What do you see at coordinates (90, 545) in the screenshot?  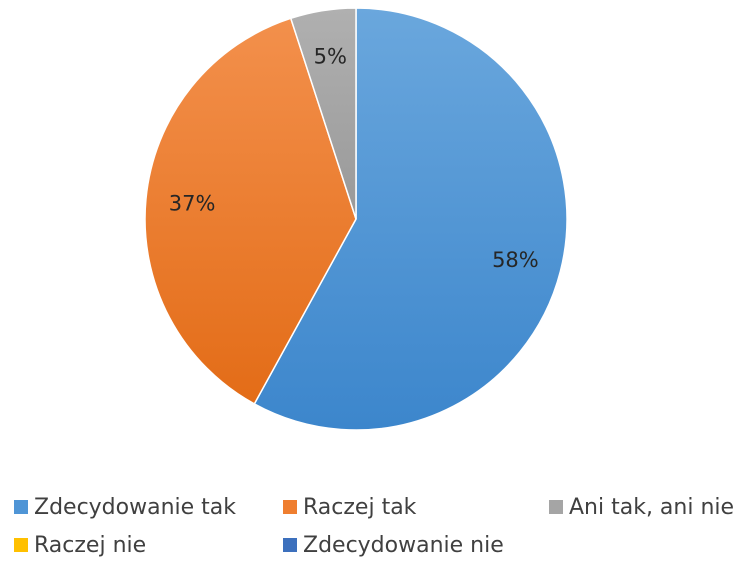 I see `legend-label: Raczej nie` at bounding box center [90, 545].